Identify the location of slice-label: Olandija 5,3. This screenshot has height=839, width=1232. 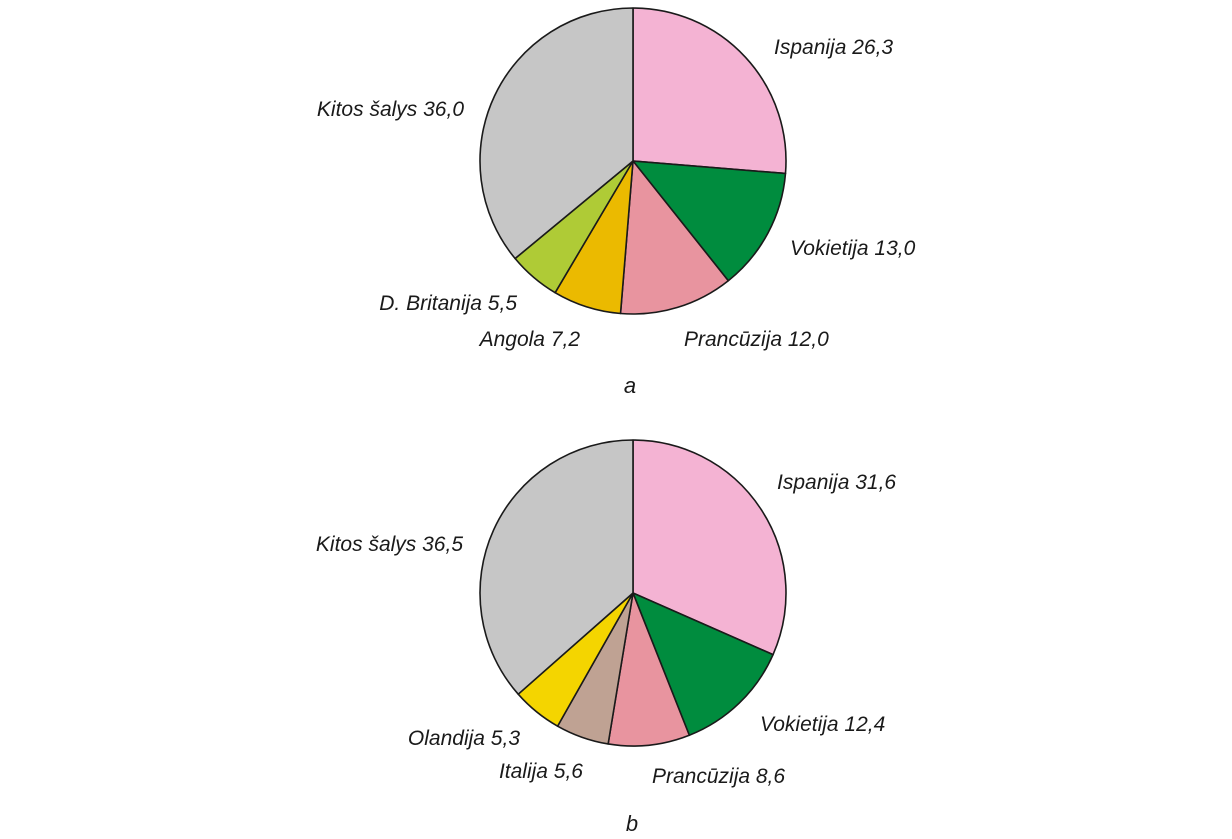
(464, 738).